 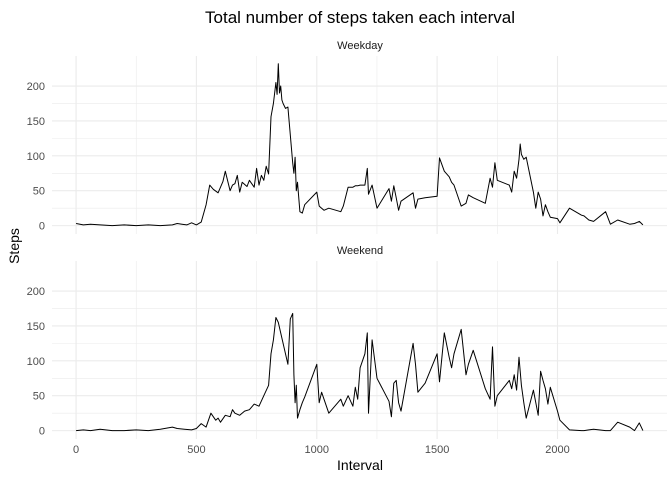 What do you see at coordinates (557, 450) in the screenshot?
I see `x-tick-label: 2000` at bounding box center [557, 450].